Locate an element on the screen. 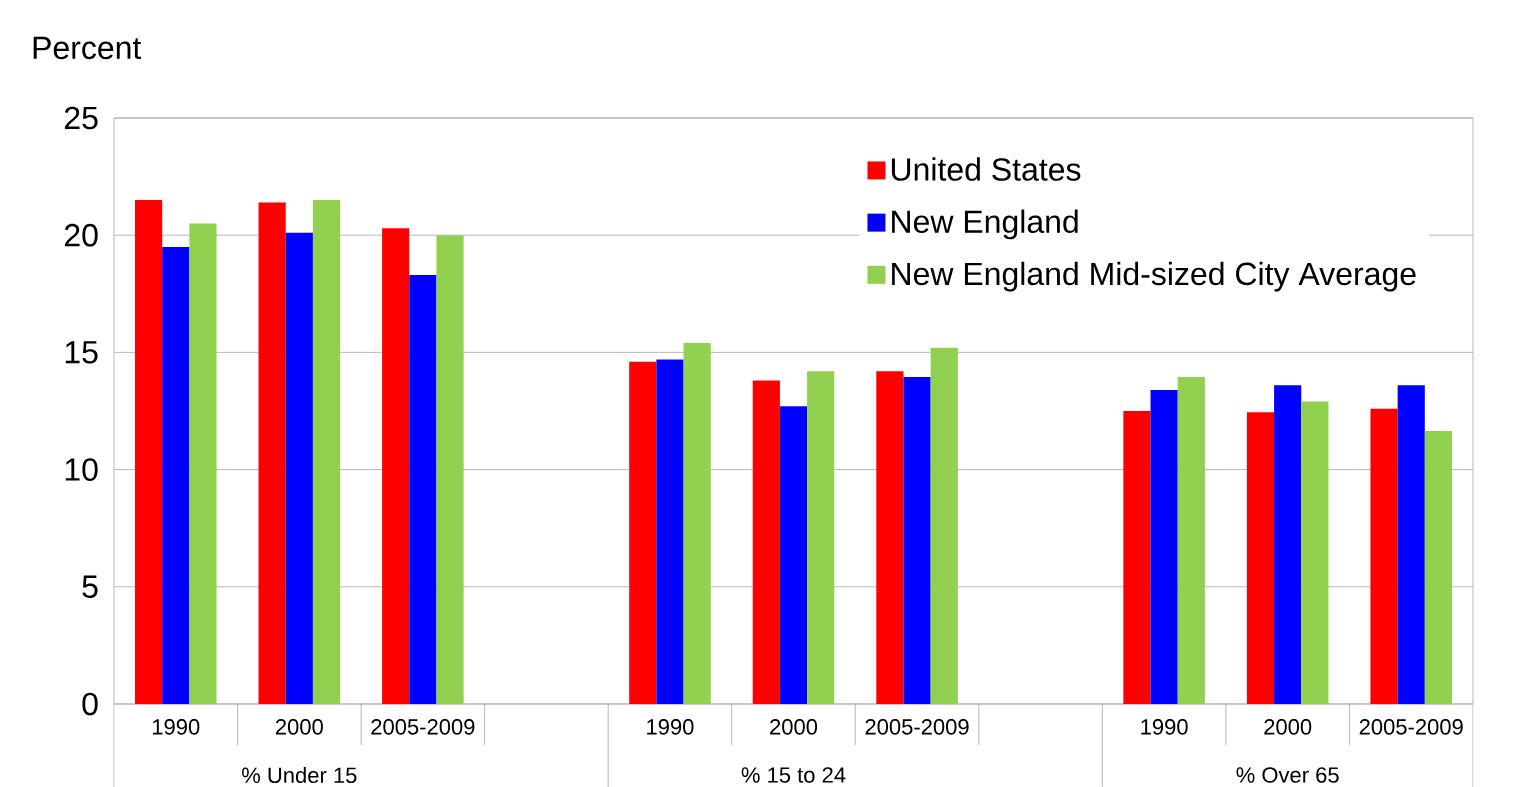  legend-label: New England is located at coordinates (985, 224).